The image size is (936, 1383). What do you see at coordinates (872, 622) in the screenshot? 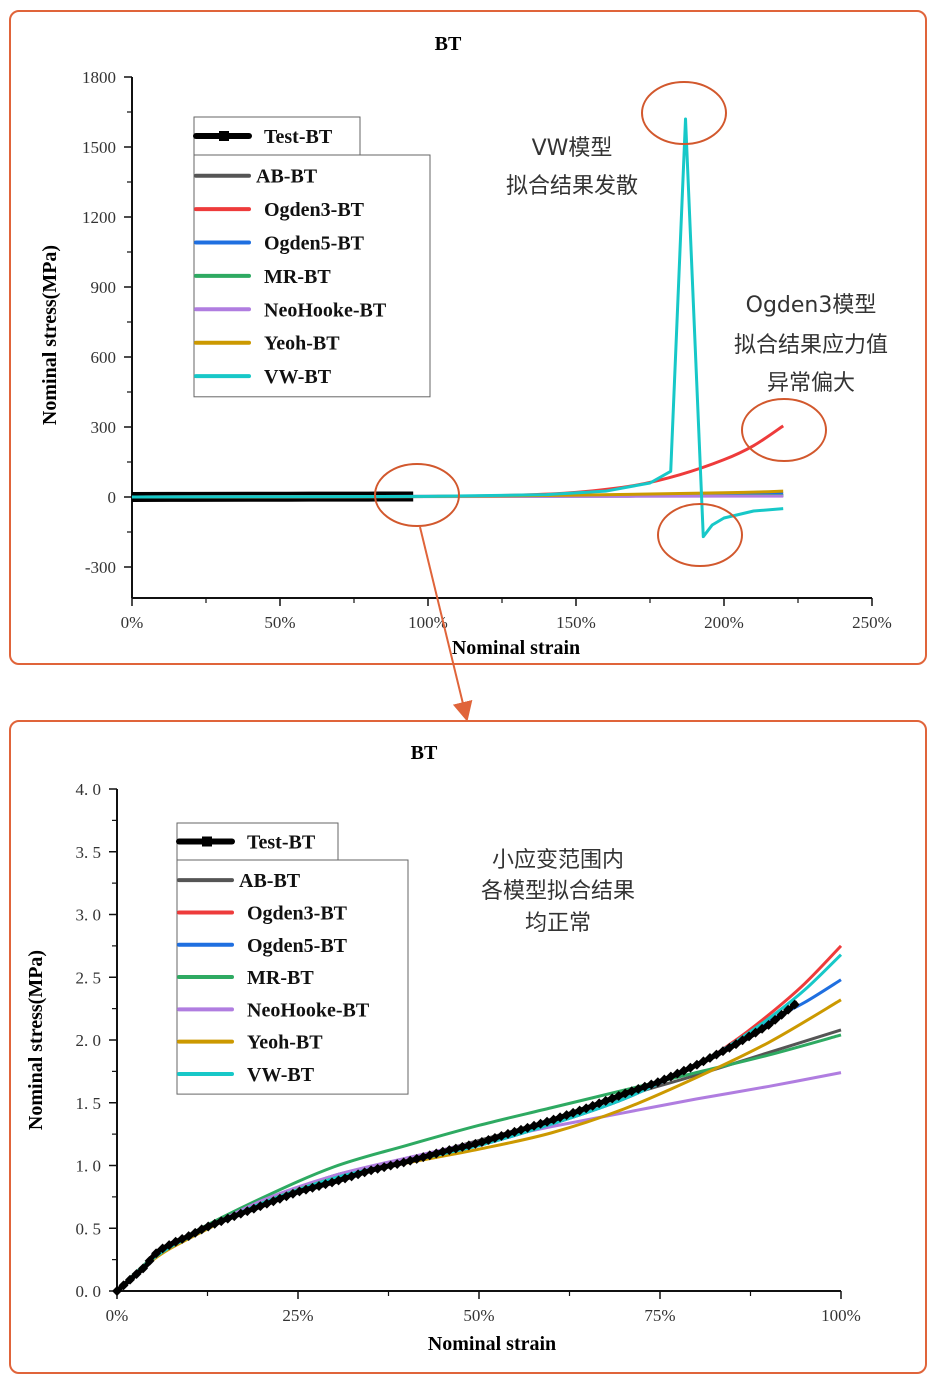
I see `x-tick-label: 250%` at bounding box center [872, 622].